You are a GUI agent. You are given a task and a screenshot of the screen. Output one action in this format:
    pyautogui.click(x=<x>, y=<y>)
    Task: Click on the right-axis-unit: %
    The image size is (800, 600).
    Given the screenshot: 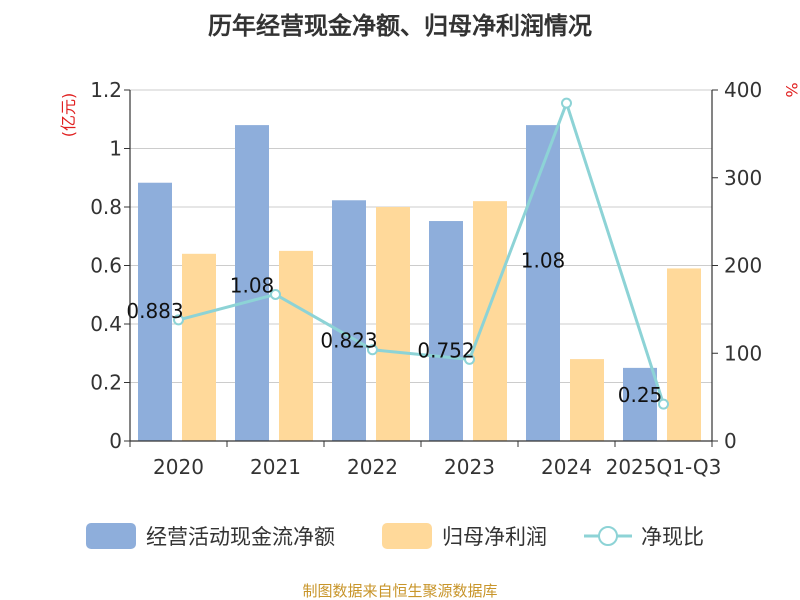 What is the action you would take?
    pyautogui.click(x=791, y=89)
    